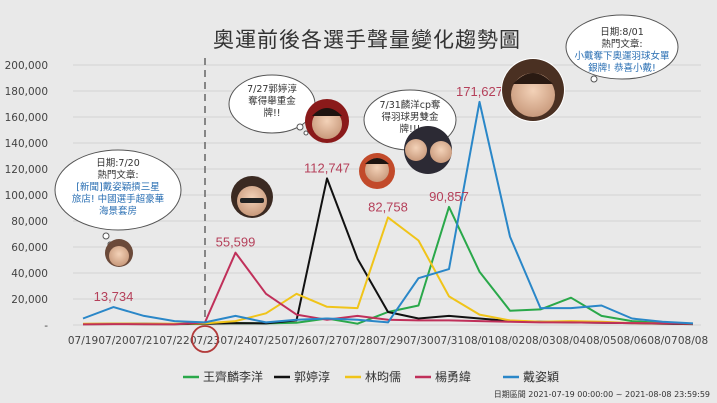 This screenshot has height=403, width=717. I want to click on y-tick-label: 160,000, so click(26, 118).